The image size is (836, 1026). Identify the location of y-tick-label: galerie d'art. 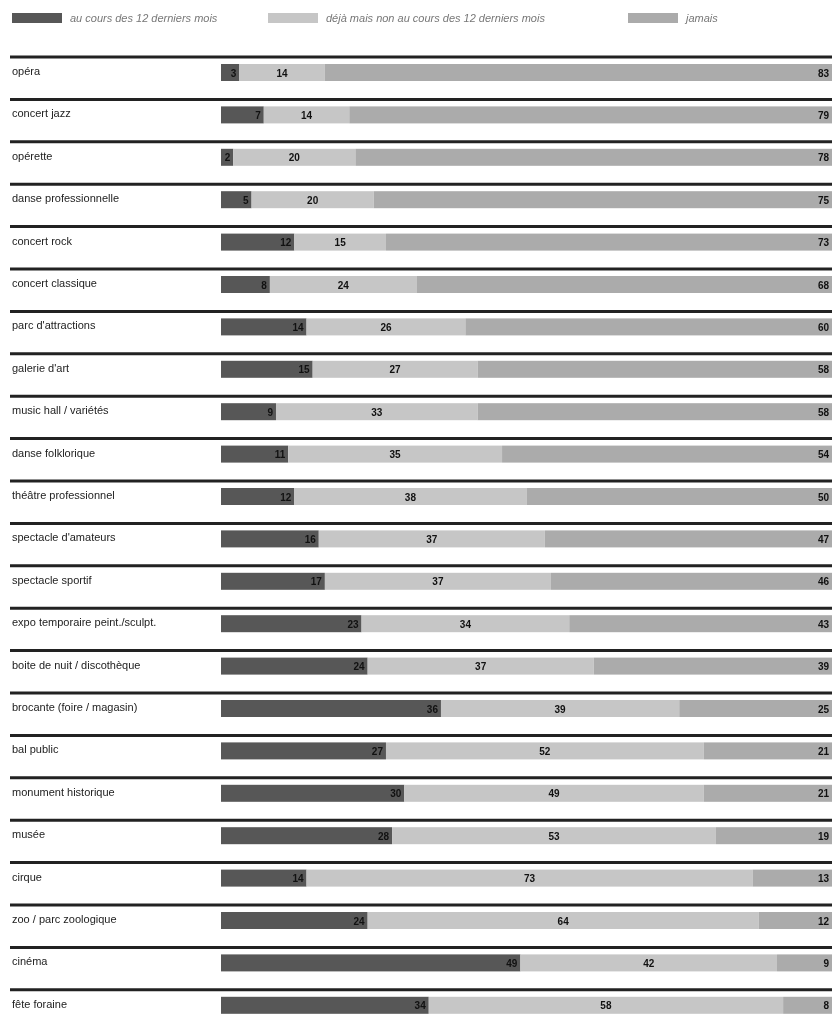
(41, 367).